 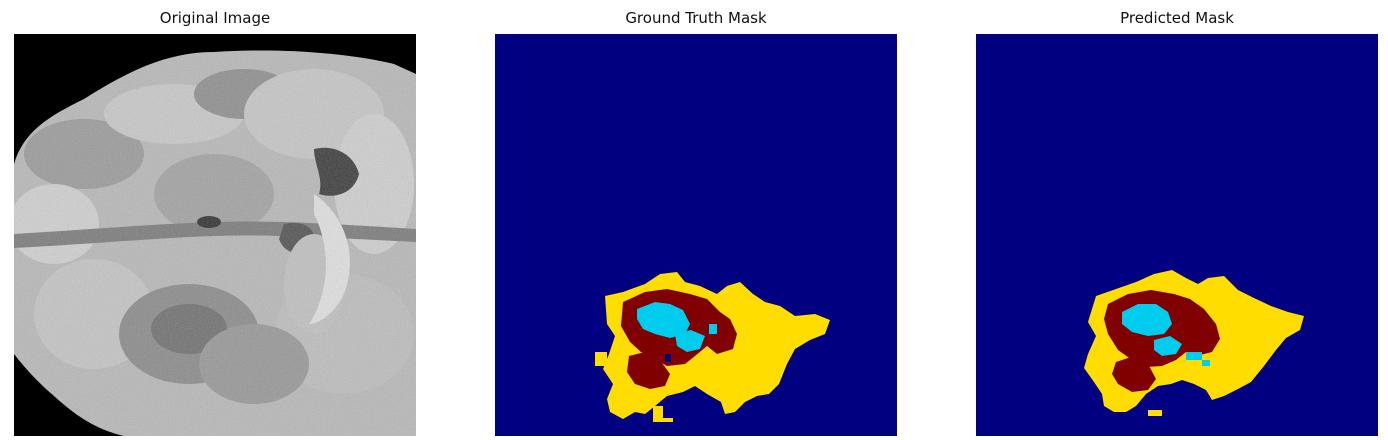 What do you see at coordinates (1177, 18) in the screenshot?
I see `predicted-title: Predicted Mask` at bounding box center [1177, 18].